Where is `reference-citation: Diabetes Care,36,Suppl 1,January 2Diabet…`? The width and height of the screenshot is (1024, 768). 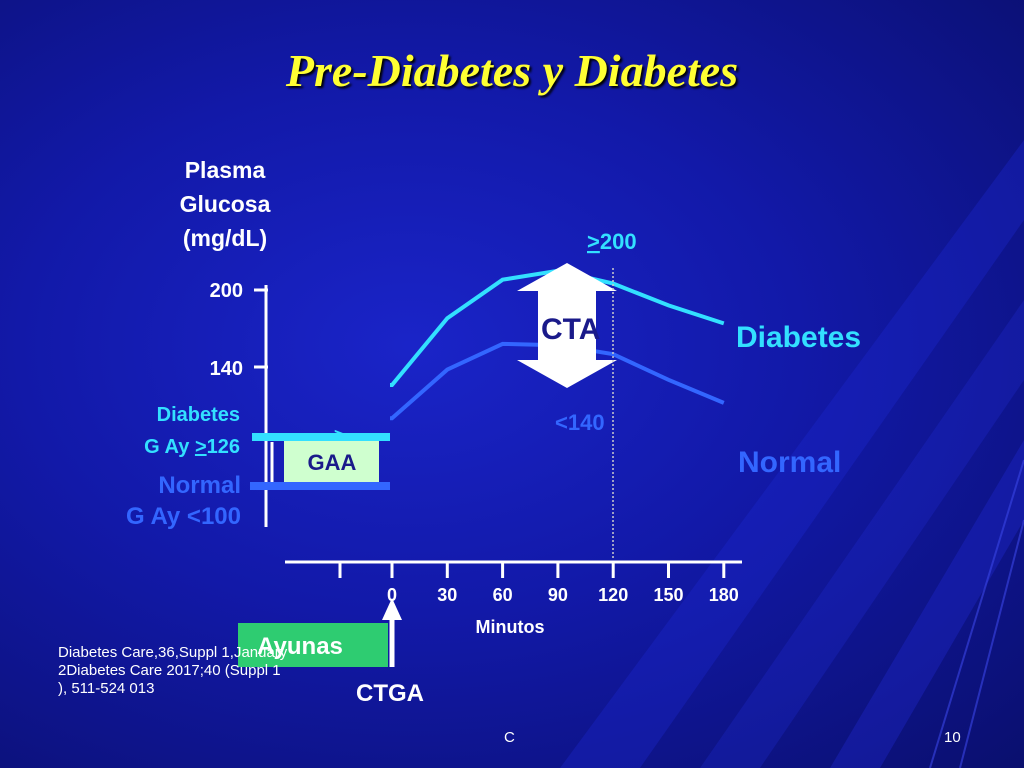
reference-citation: Diabetes Care,36,Suppl 1,January 2Diabet… is located at coordinates (173, 670).